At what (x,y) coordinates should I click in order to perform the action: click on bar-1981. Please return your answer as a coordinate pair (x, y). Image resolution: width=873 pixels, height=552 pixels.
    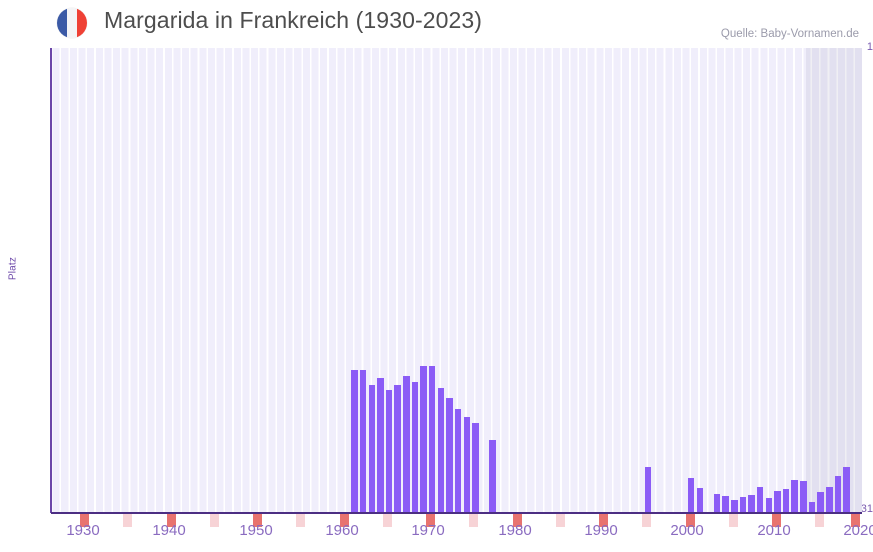
    Looking at the image, I should click on (492, 476).